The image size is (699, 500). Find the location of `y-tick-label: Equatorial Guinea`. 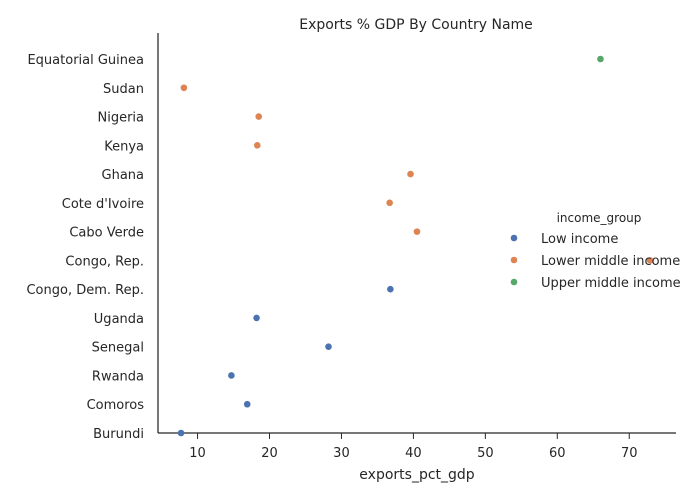

y-tick-label: Equatorial Guinea is located at coordinates (85, 60).